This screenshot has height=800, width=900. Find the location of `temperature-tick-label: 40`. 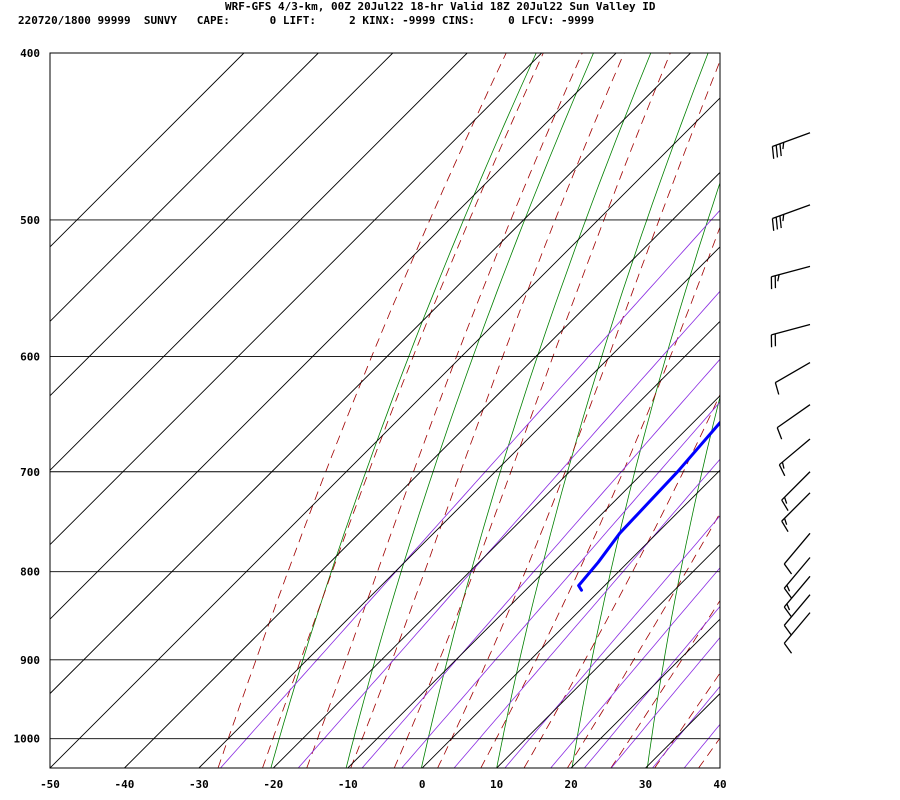

temperature-tick-label: 40 is located at coordinates (719, 784).